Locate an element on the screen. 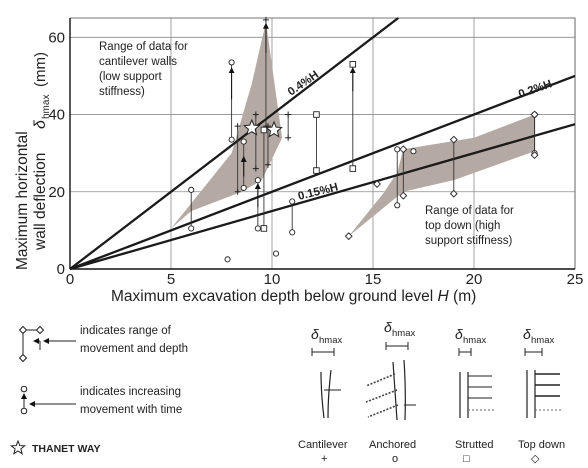 This screenshot has height=468, width=588. cantilever-label-line3: (low support is located at coordinates (130, 77).